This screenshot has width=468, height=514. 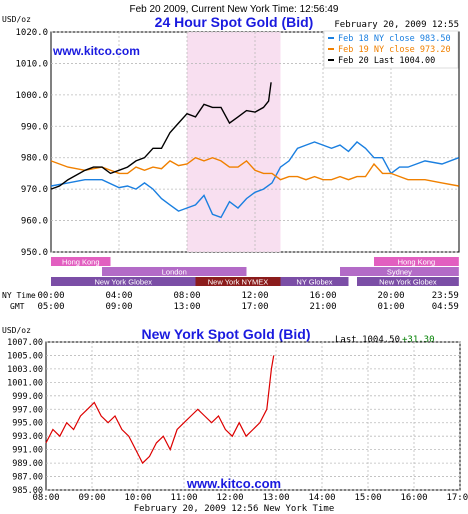 I want to click on top-y-tick-label: 950.0, so click(x=34, y=253).